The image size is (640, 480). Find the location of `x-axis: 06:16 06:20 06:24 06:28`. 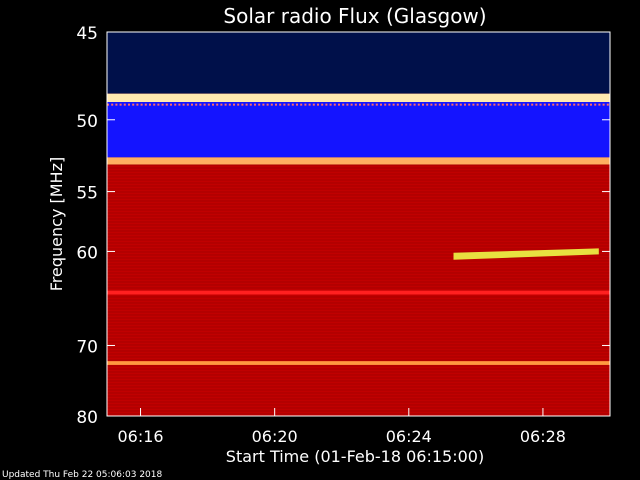

x-axis: 06:16 06:20 06:24 06:28 is located at coordinates (341, 427).